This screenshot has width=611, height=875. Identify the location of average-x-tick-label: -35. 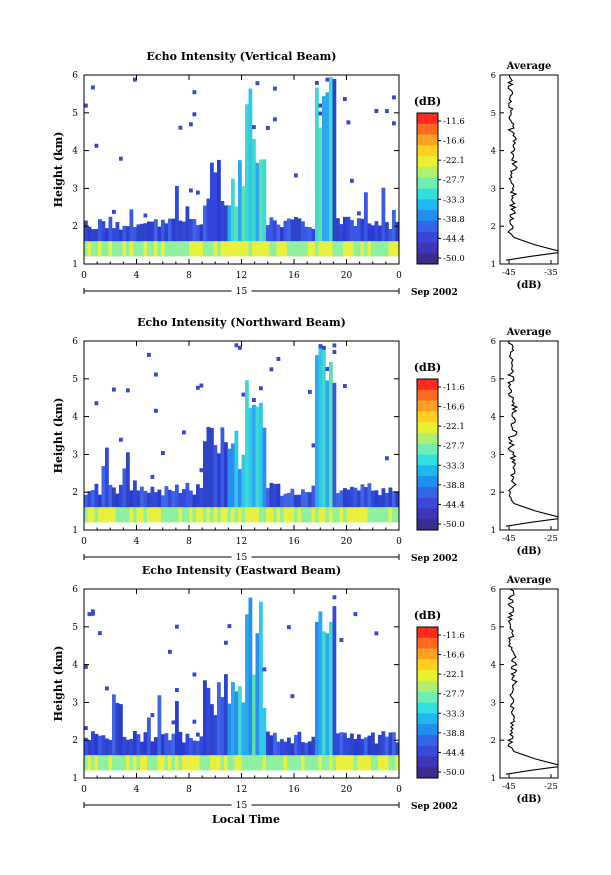
(551, 273).